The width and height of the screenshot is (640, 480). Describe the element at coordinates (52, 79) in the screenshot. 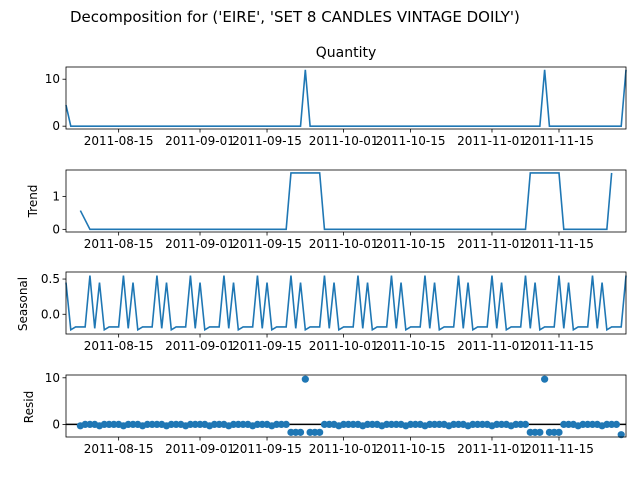

I see `y-tick-label-0-1: 10` at that location.